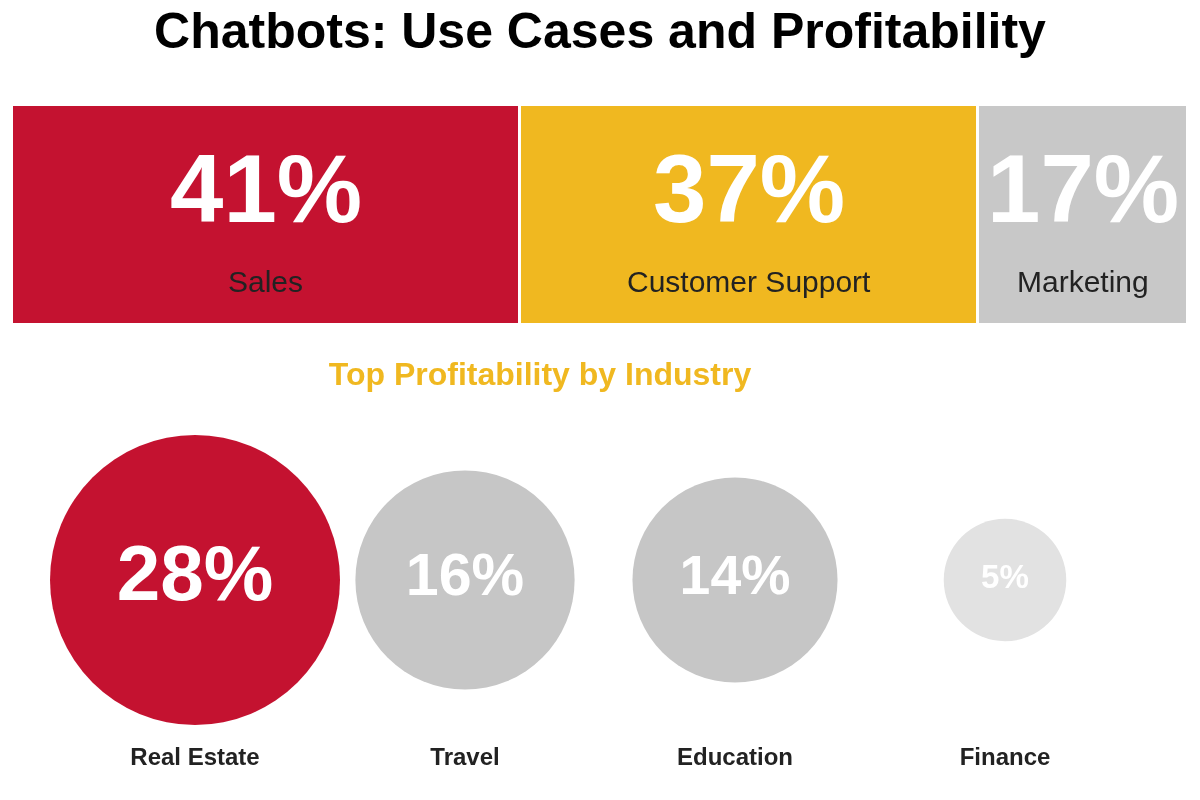 Image resolution: width=1200 pixels, height=800 pixels. I want to click on data-label: 14%, so click(735, 574).